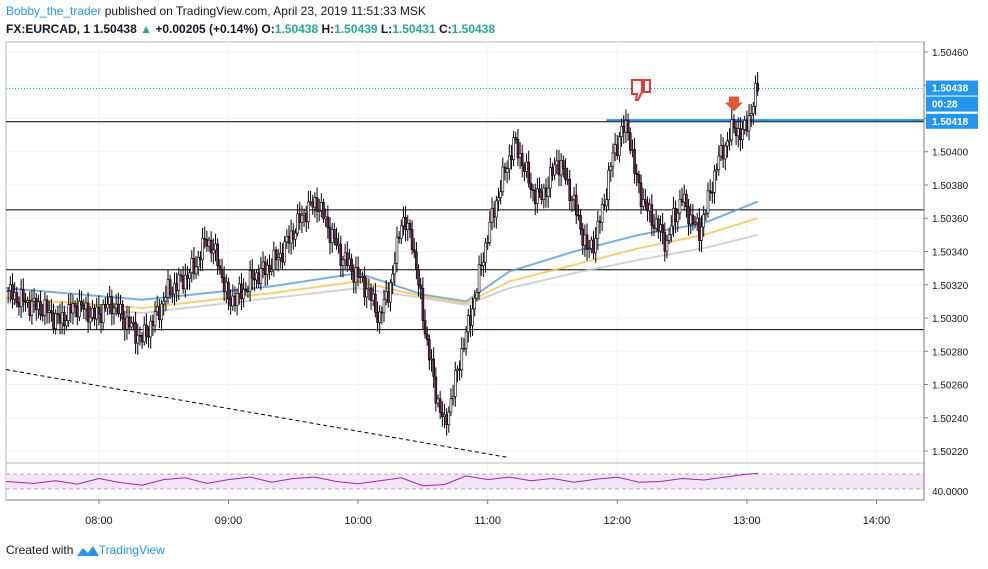 This screenshot has width=988, height=569. Describe the element at coordinates (229, 521) in the screenshot. I see `x-tick-label: 09:00` at that location.